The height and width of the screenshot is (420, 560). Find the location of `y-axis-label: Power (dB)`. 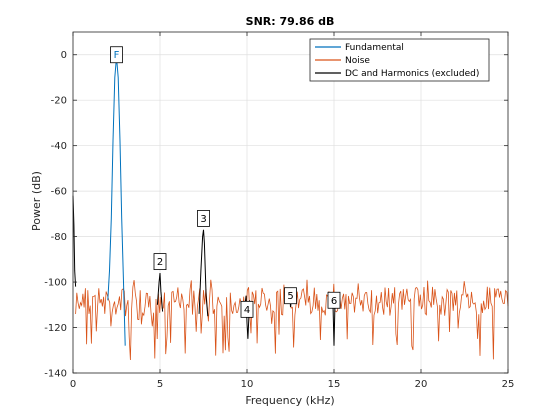

y-axis-label: Power (dB) is located at coordinates (36, 201).